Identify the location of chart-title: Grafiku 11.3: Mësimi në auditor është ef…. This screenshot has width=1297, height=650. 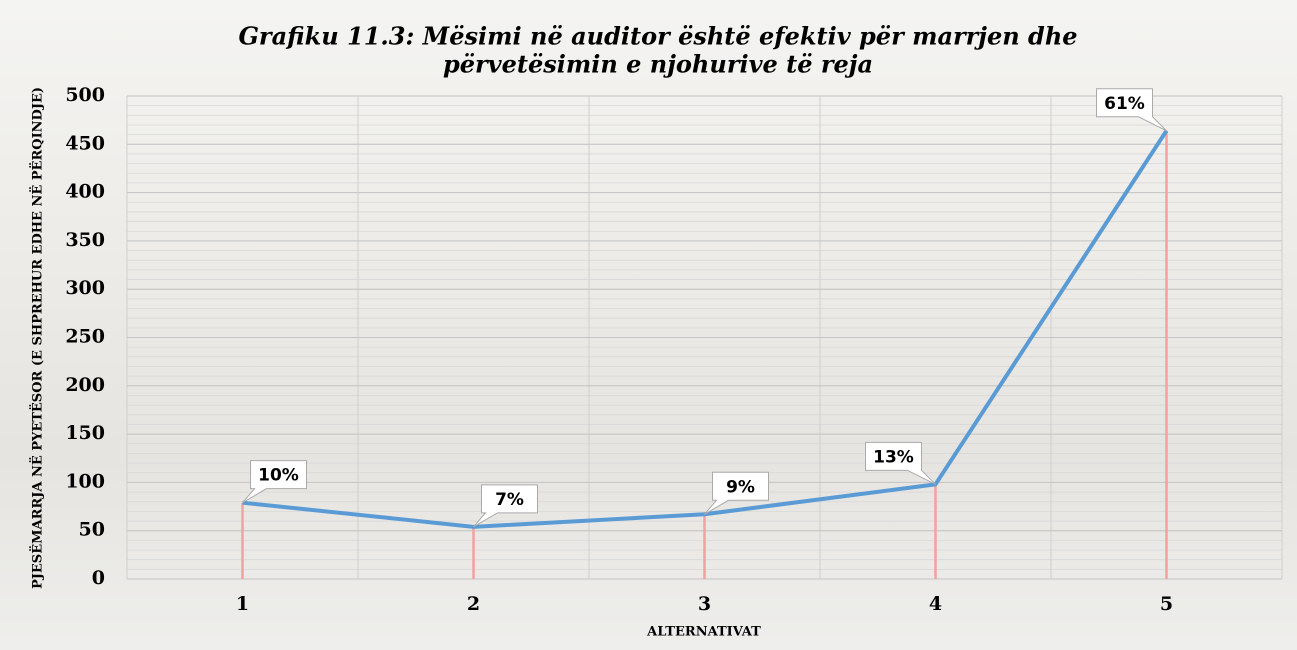
(657, 36).